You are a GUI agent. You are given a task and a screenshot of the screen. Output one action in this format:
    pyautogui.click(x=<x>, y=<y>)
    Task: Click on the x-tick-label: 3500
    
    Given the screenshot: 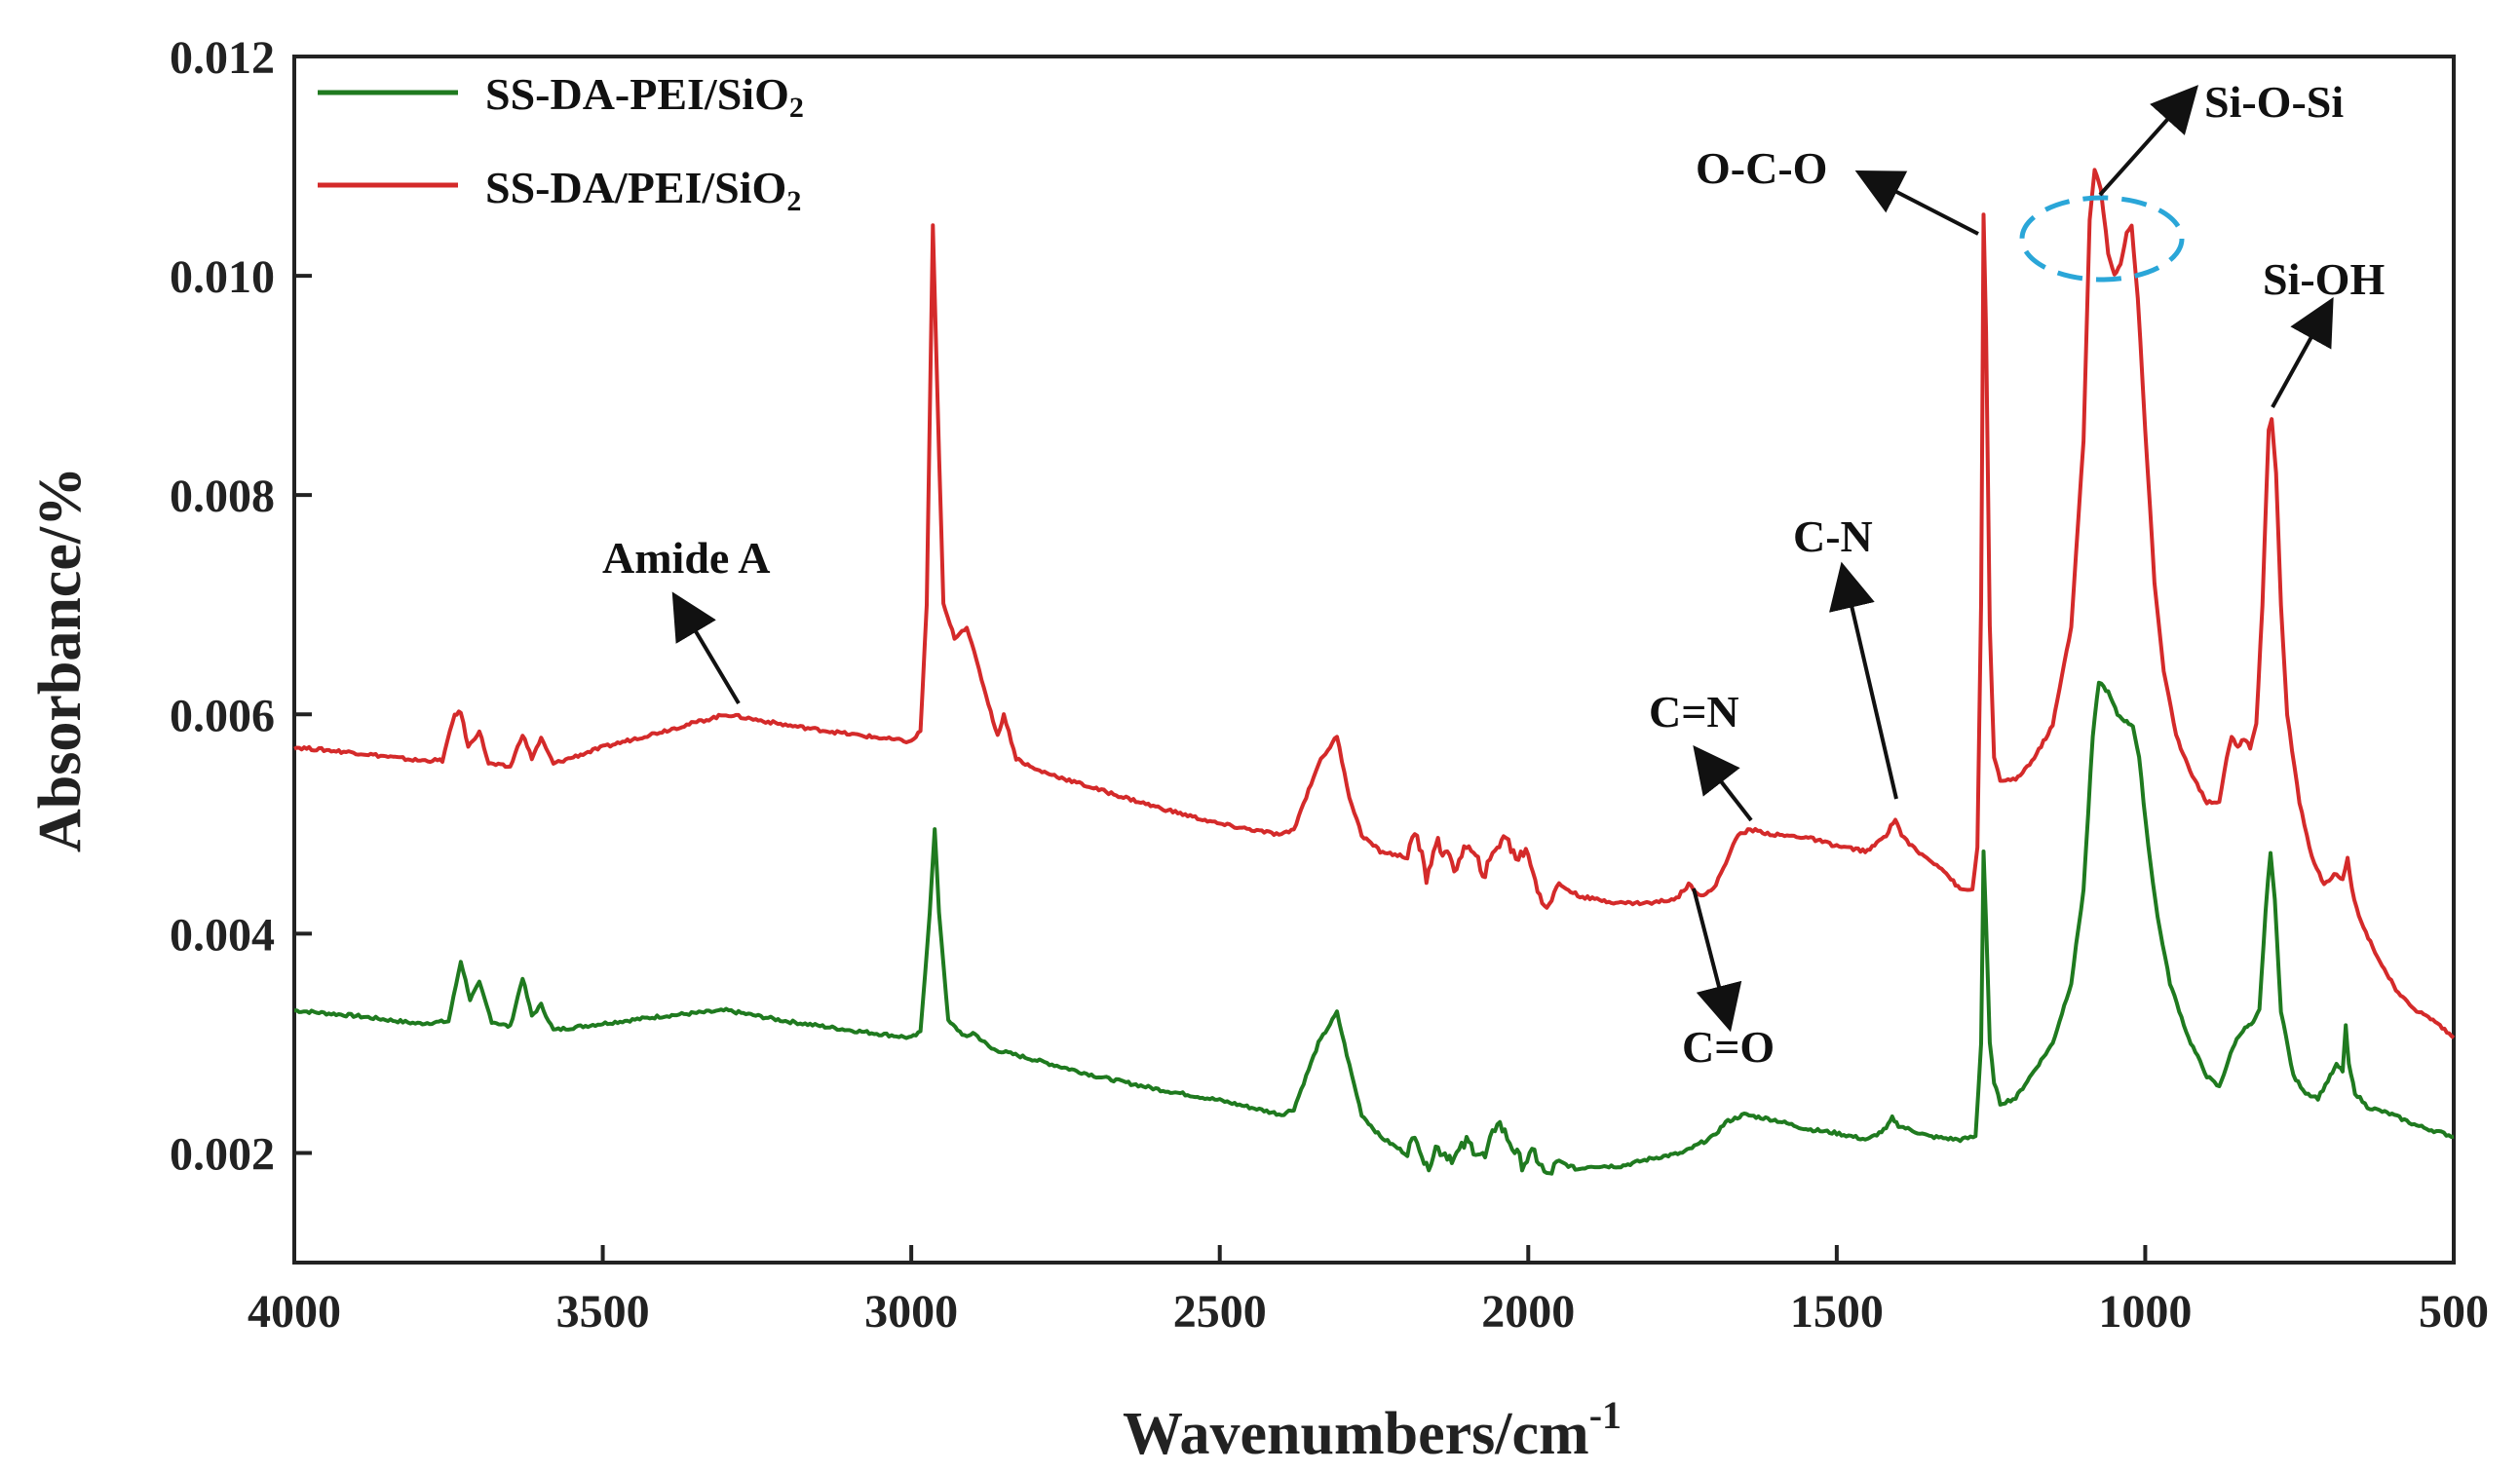 What is the action you would take?
    pyautogui.click(x=603, y=1312)
    